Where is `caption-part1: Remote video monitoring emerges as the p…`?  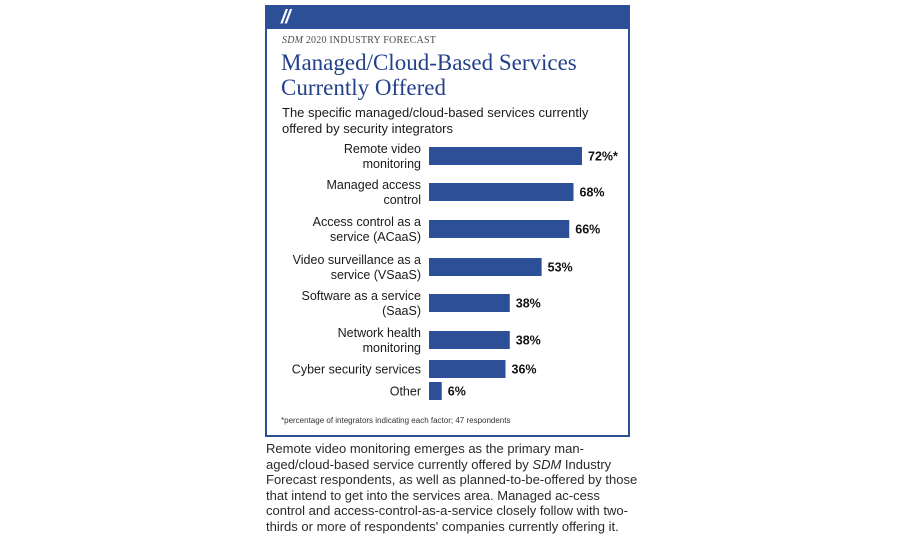
caption-part1: Remote video monitoring emerges as the p… is located at coordinates (425, 456).